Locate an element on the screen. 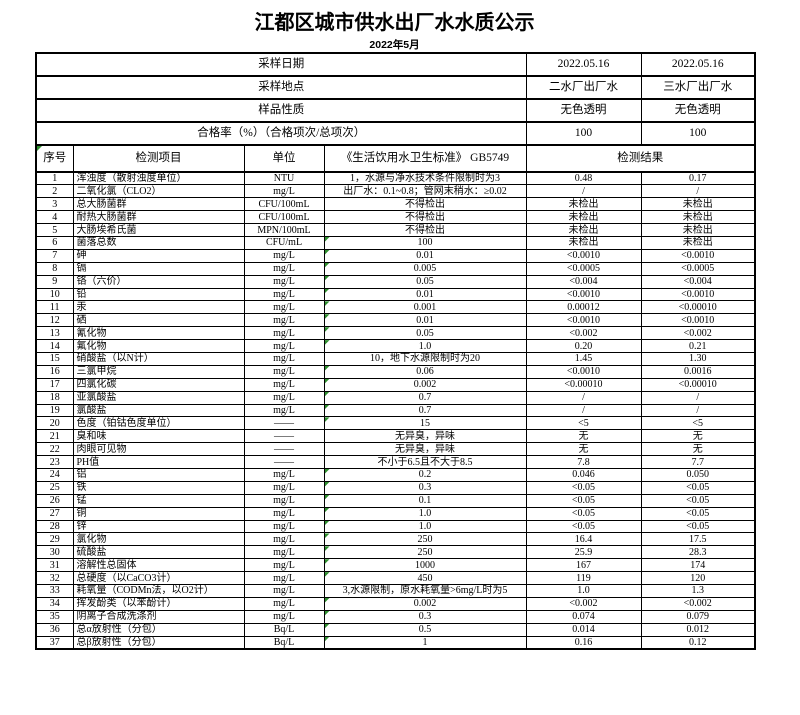 This screenshot has height=715, width=800. table-row: 26 锰 mg/L 0.1 <0.05 <0.05 is located at coordinates (395, 500).